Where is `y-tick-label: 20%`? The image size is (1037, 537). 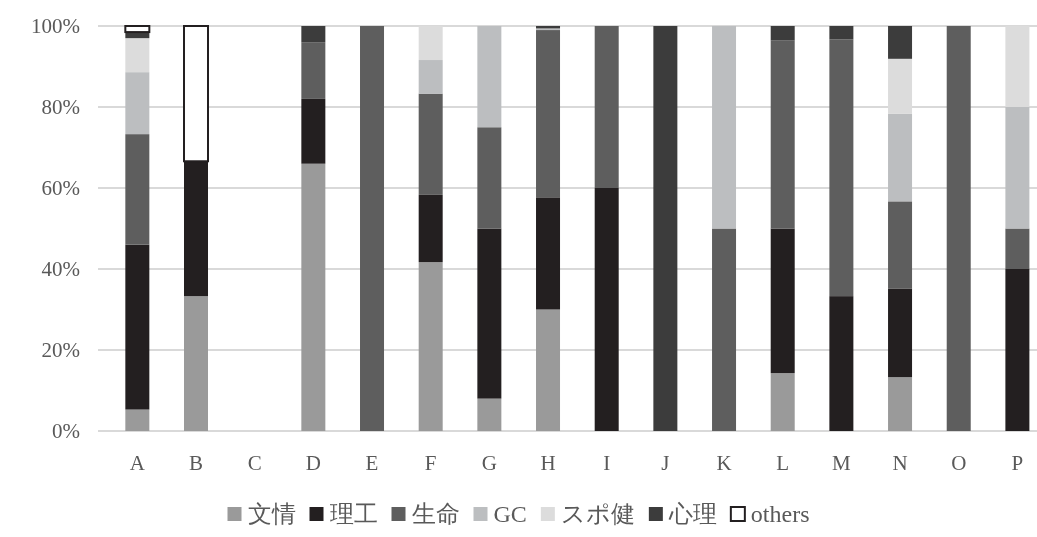 y-tick-label: 20% is located at coordinates (60, 350).